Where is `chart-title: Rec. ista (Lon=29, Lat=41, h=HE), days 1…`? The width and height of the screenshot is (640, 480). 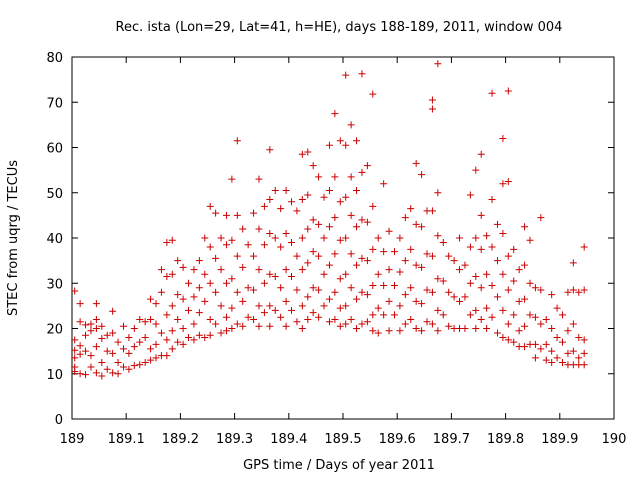
chart-title: Rec. ista (Lon=29, Lat=41, h=HE), days 1… is located at coordinates (339, 27).